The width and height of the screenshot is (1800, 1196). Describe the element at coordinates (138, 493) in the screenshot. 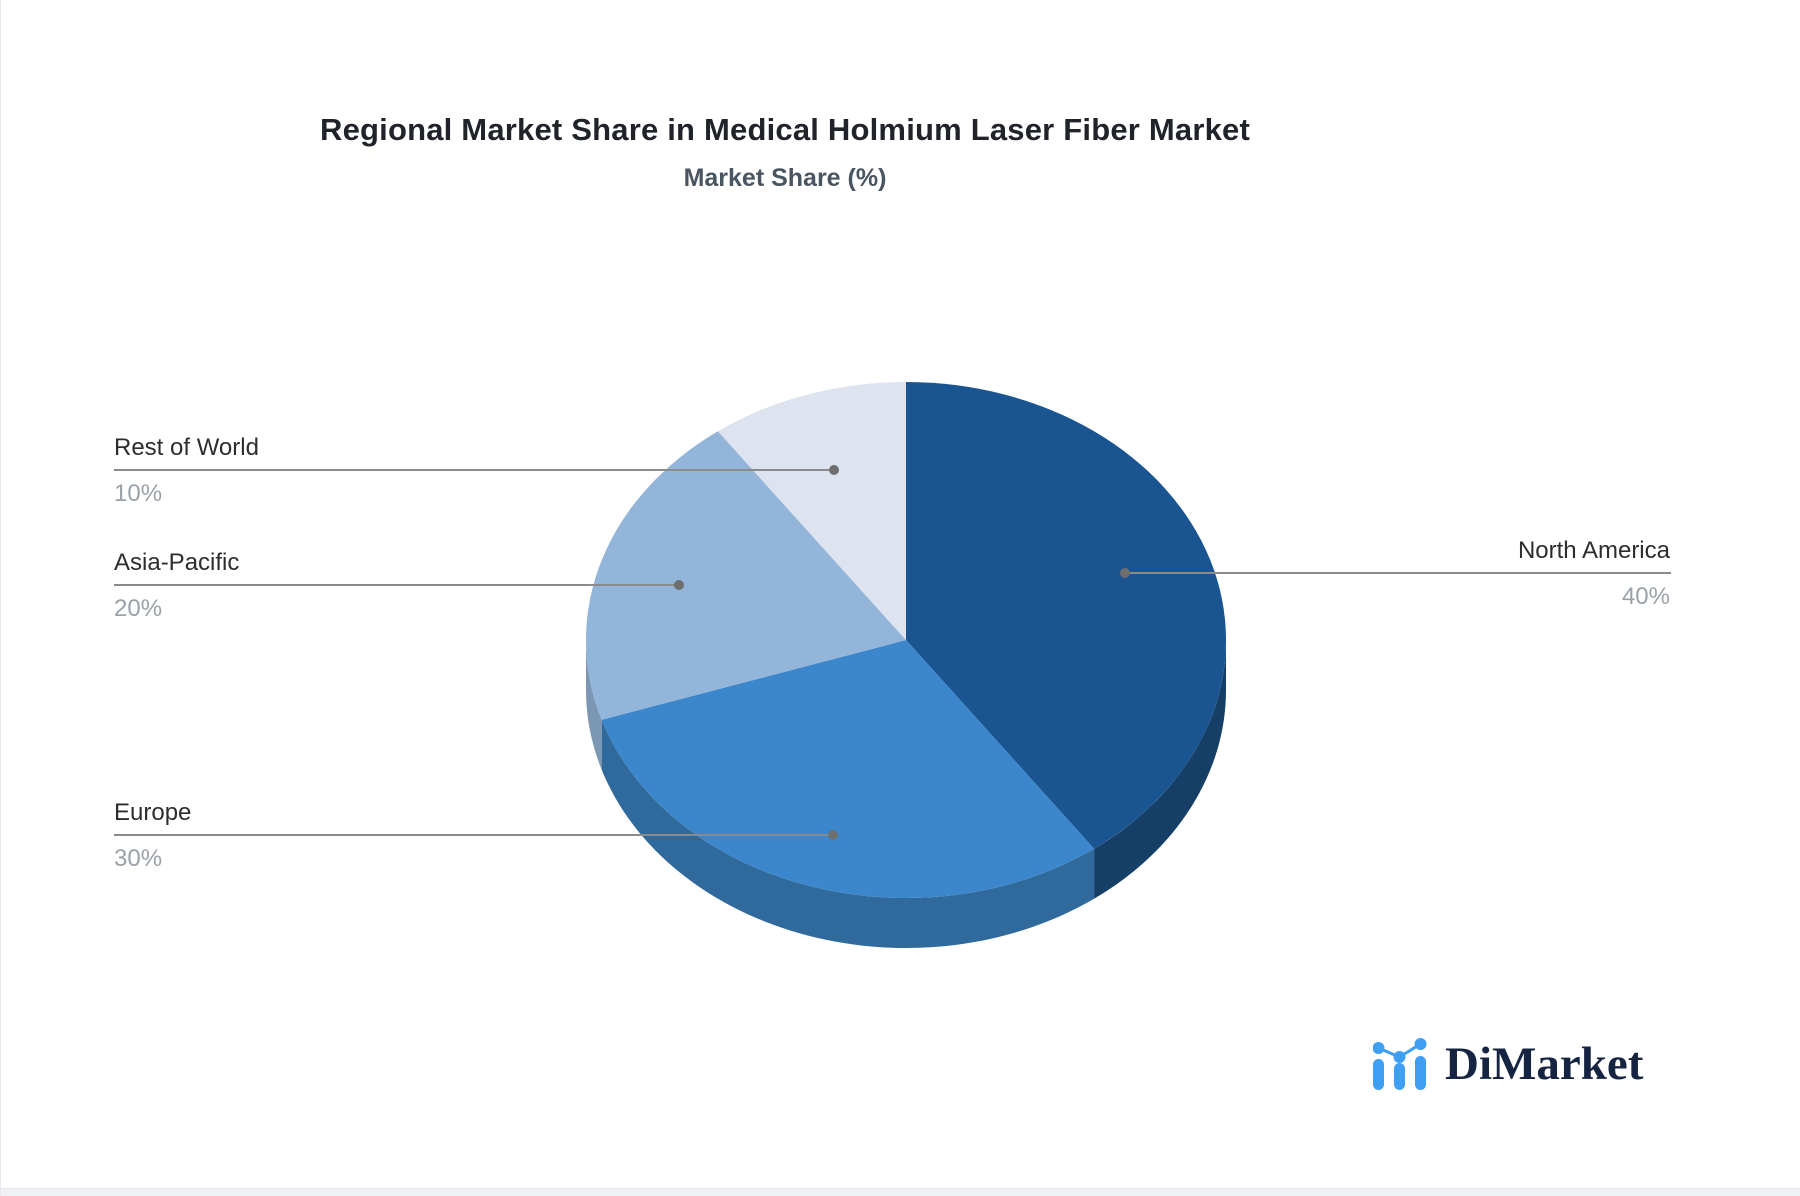

I see `callout-value-rest-of-world: 10%` at that location.